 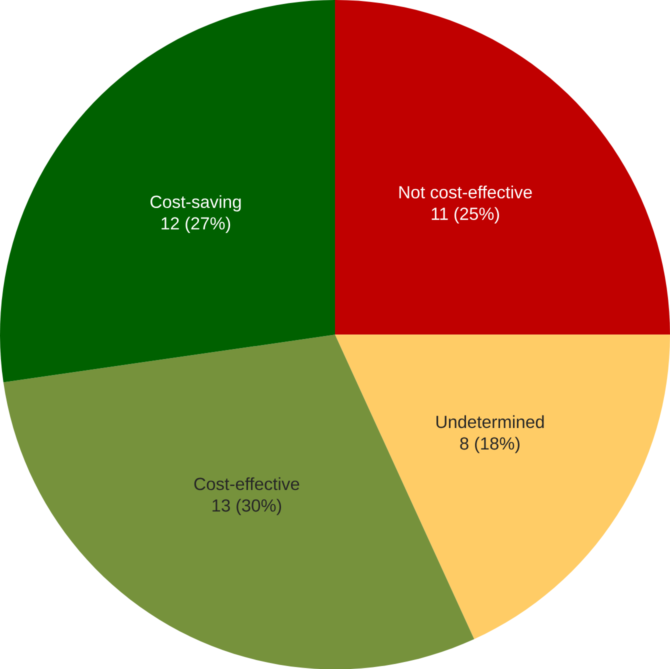 What do you see at coordinates (490, 421) in the screenshot?
I see `slice-label: Undetermined` at bounding box center [490, 421].